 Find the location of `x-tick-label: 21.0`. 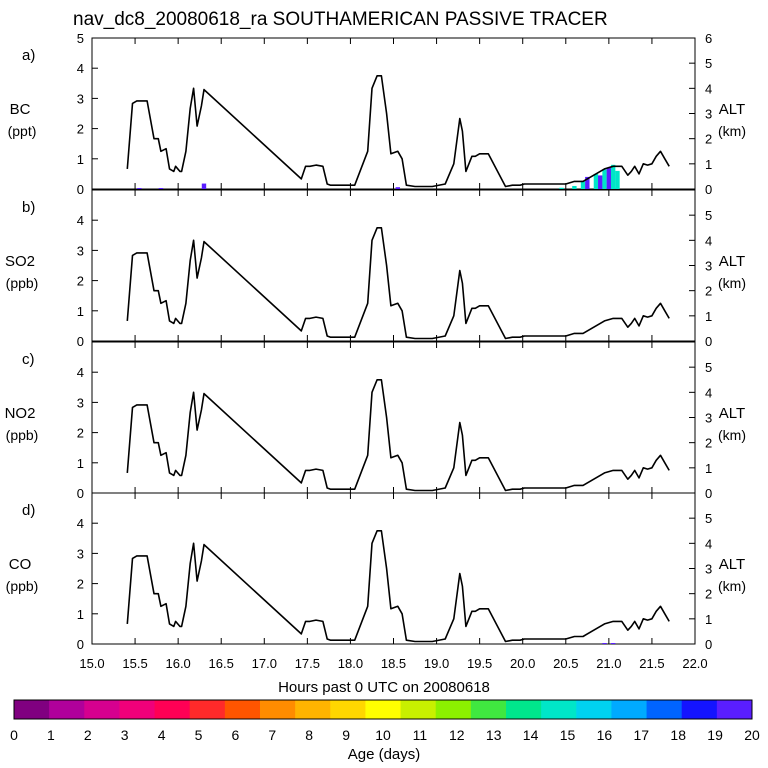

x-tick-label: 21.0 is located at coordinates (608, 663).